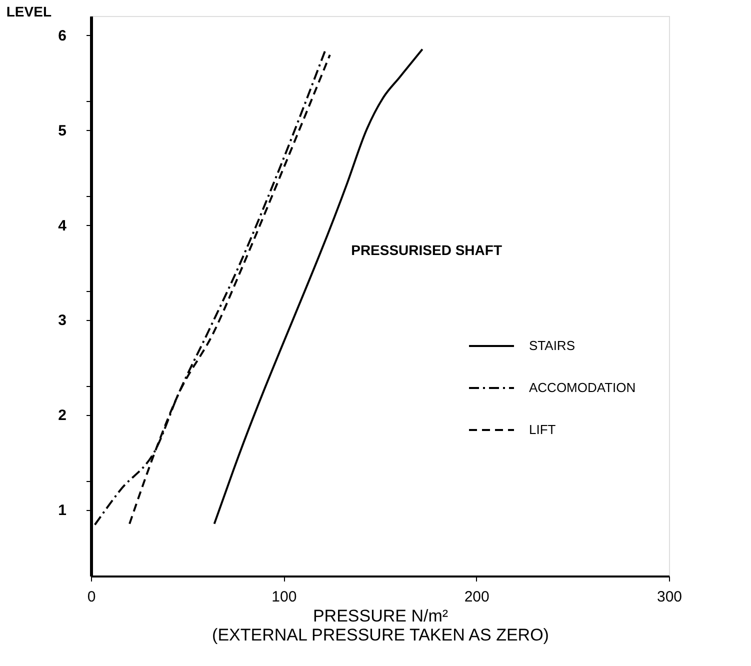  What do you see at coordinates (552, 345) in the screenshot?
I see `legend-label: STAIRS` at bounding box center [552, 345].